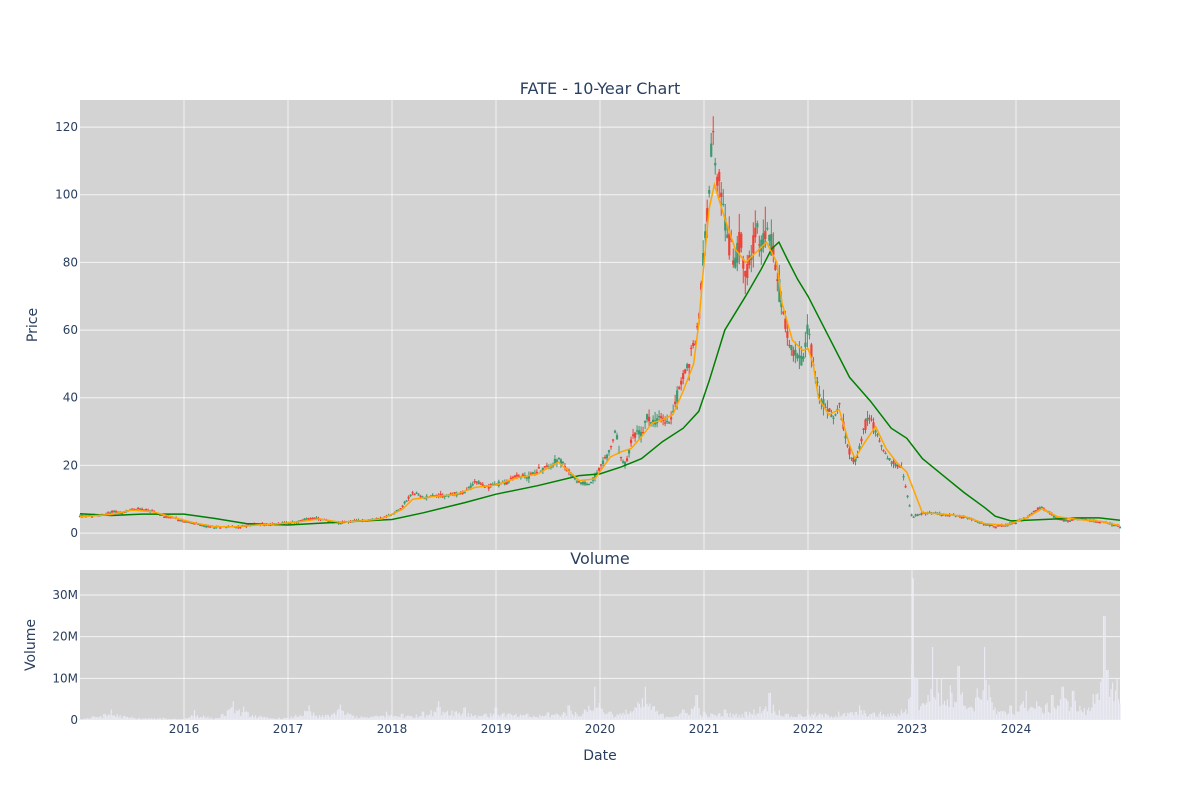  Describe the element at coordinates (74, 533) in the screenshot. I see `price-tick-label: 0` at that location.